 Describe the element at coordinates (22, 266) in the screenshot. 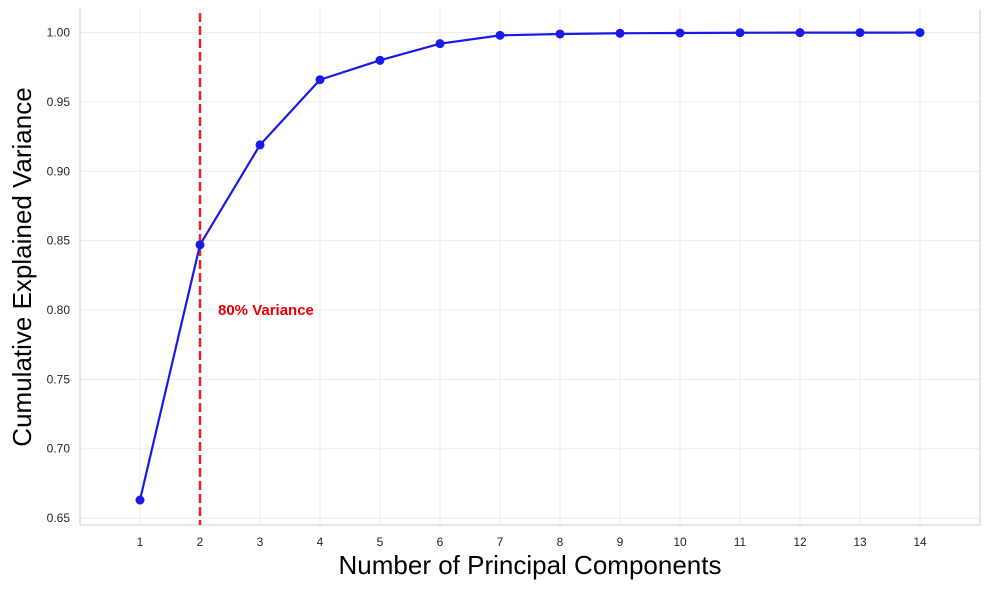

I see `y-axis-title: Cumulative Explained Variance` at that location.